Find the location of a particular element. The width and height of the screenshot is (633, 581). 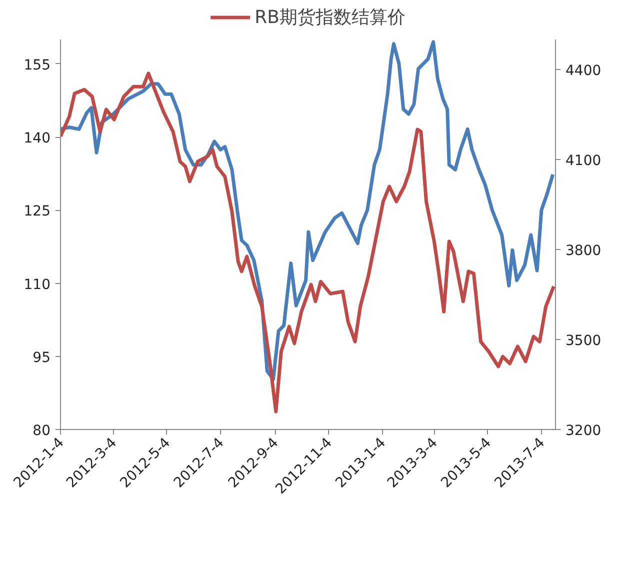

legend-label: RB期货指数结算价 is located at coordinates (330, 17).